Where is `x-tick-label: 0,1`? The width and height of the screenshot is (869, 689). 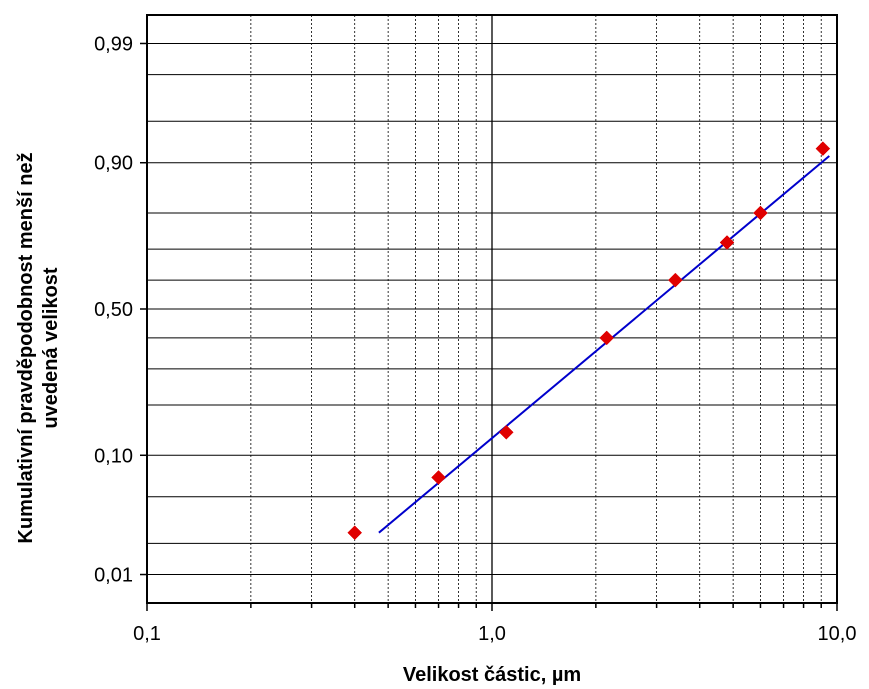
x-tick-label: 0,1 is located at coordinates (147, 634).